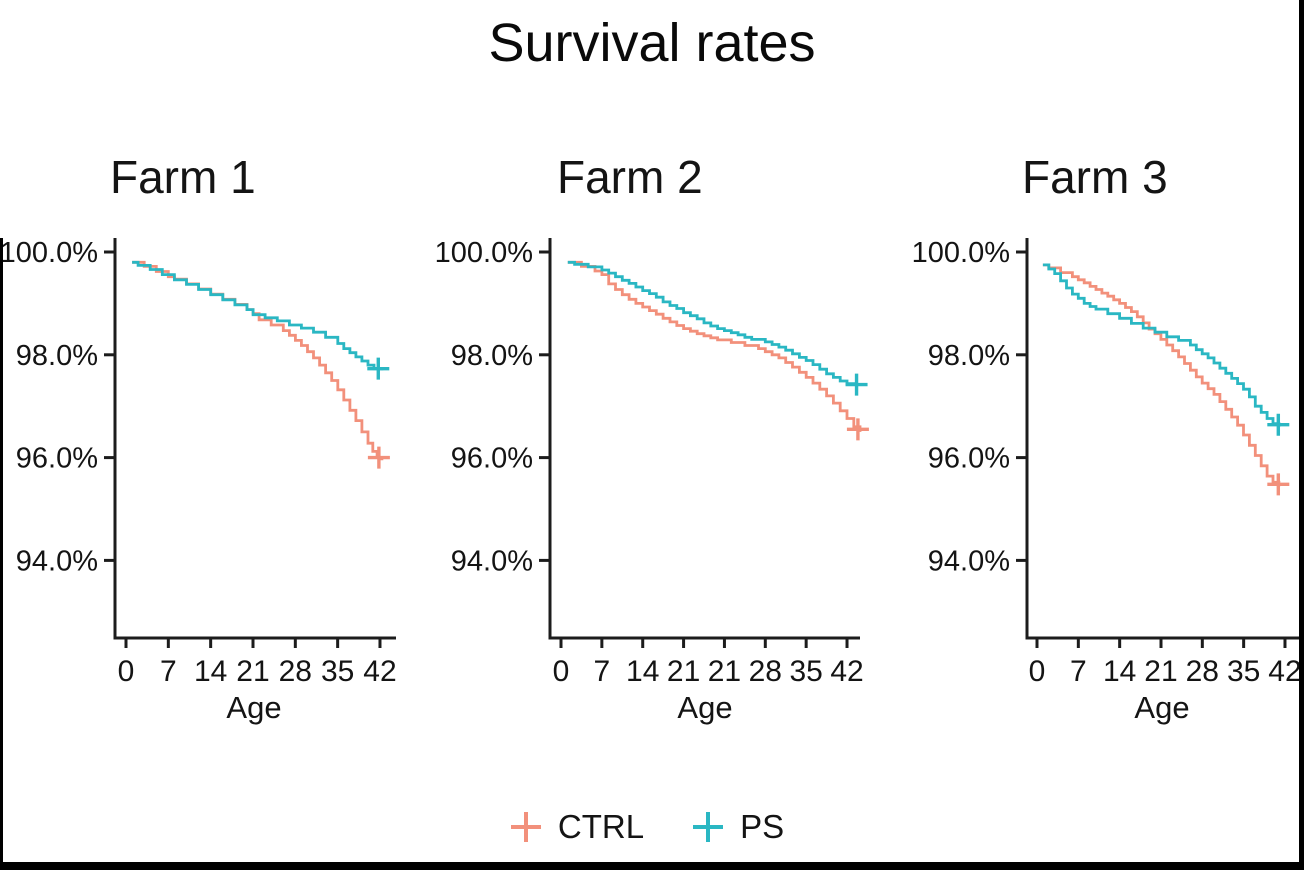 The image size is (1304, 870). I want to click on farm-3-x-tick-label: 14, so click(1119, 671).